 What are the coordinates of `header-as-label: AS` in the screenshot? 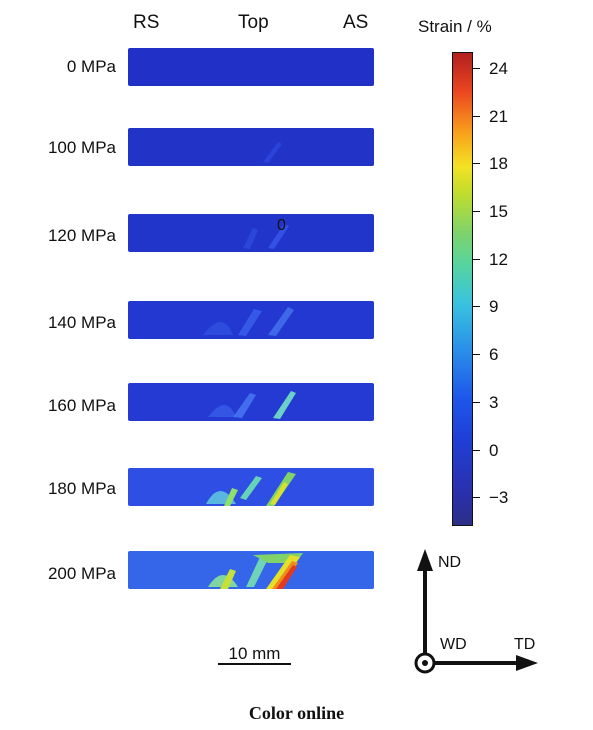 It's located at (356, 22).